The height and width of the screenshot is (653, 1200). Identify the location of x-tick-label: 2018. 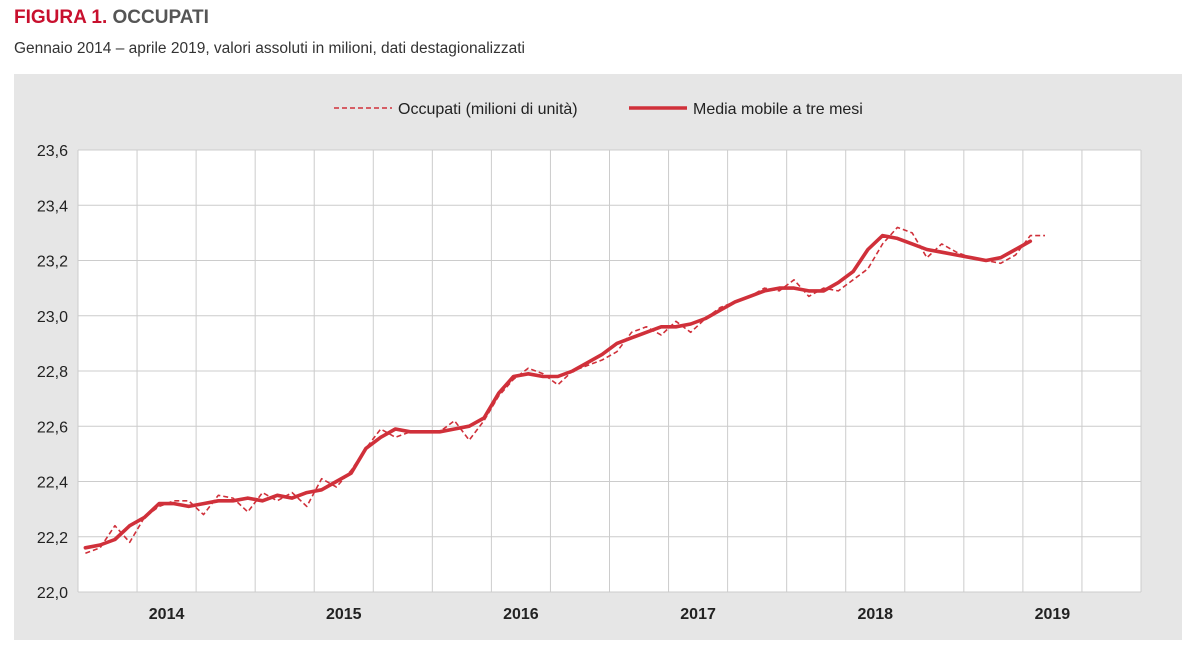
(875, 614).